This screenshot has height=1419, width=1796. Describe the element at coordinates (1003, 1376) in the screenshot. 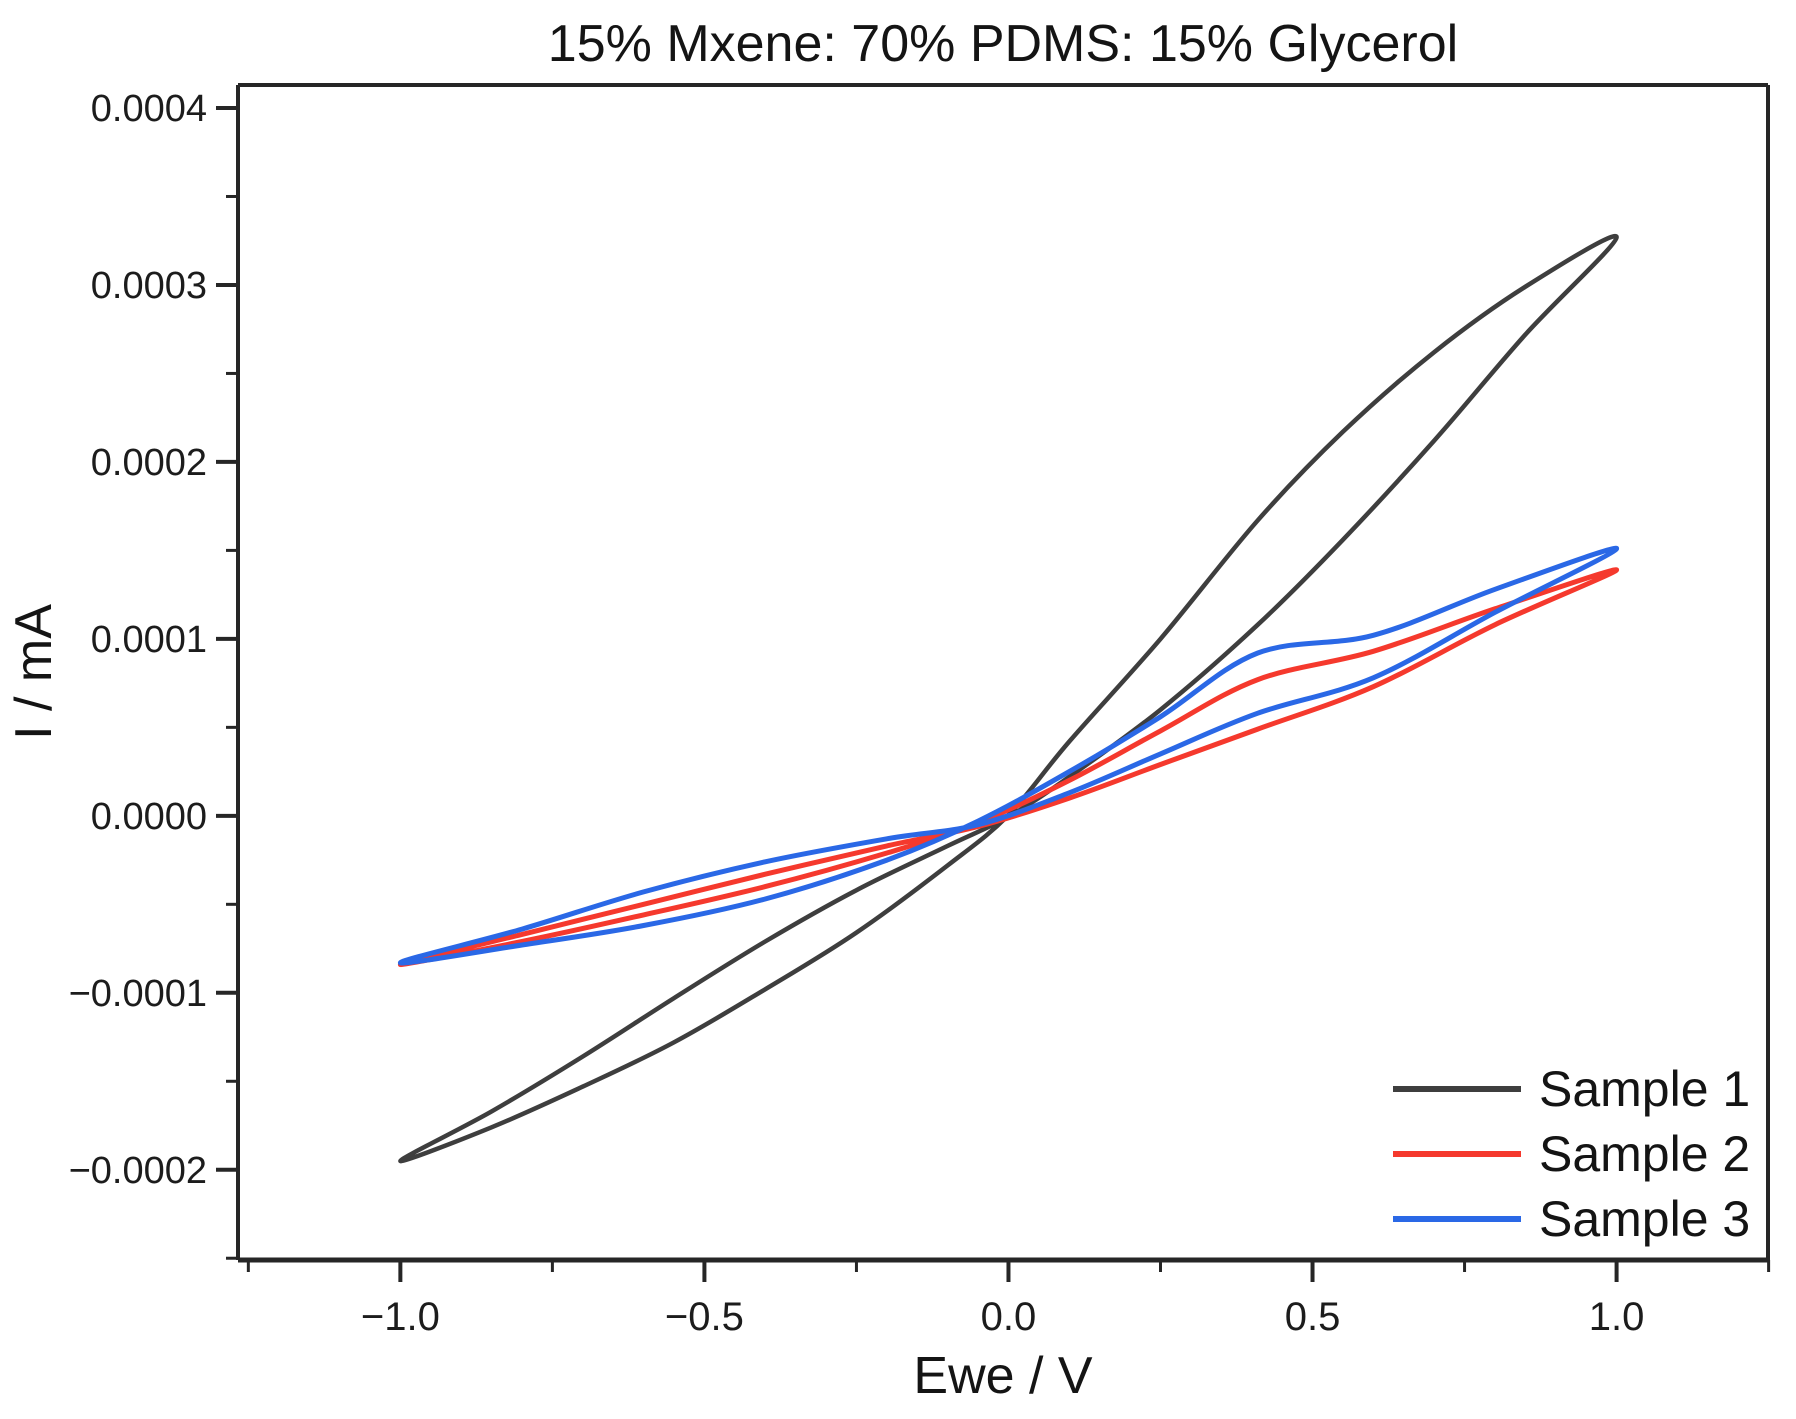

I see `x-axis-label: Ewe / V` at that location.